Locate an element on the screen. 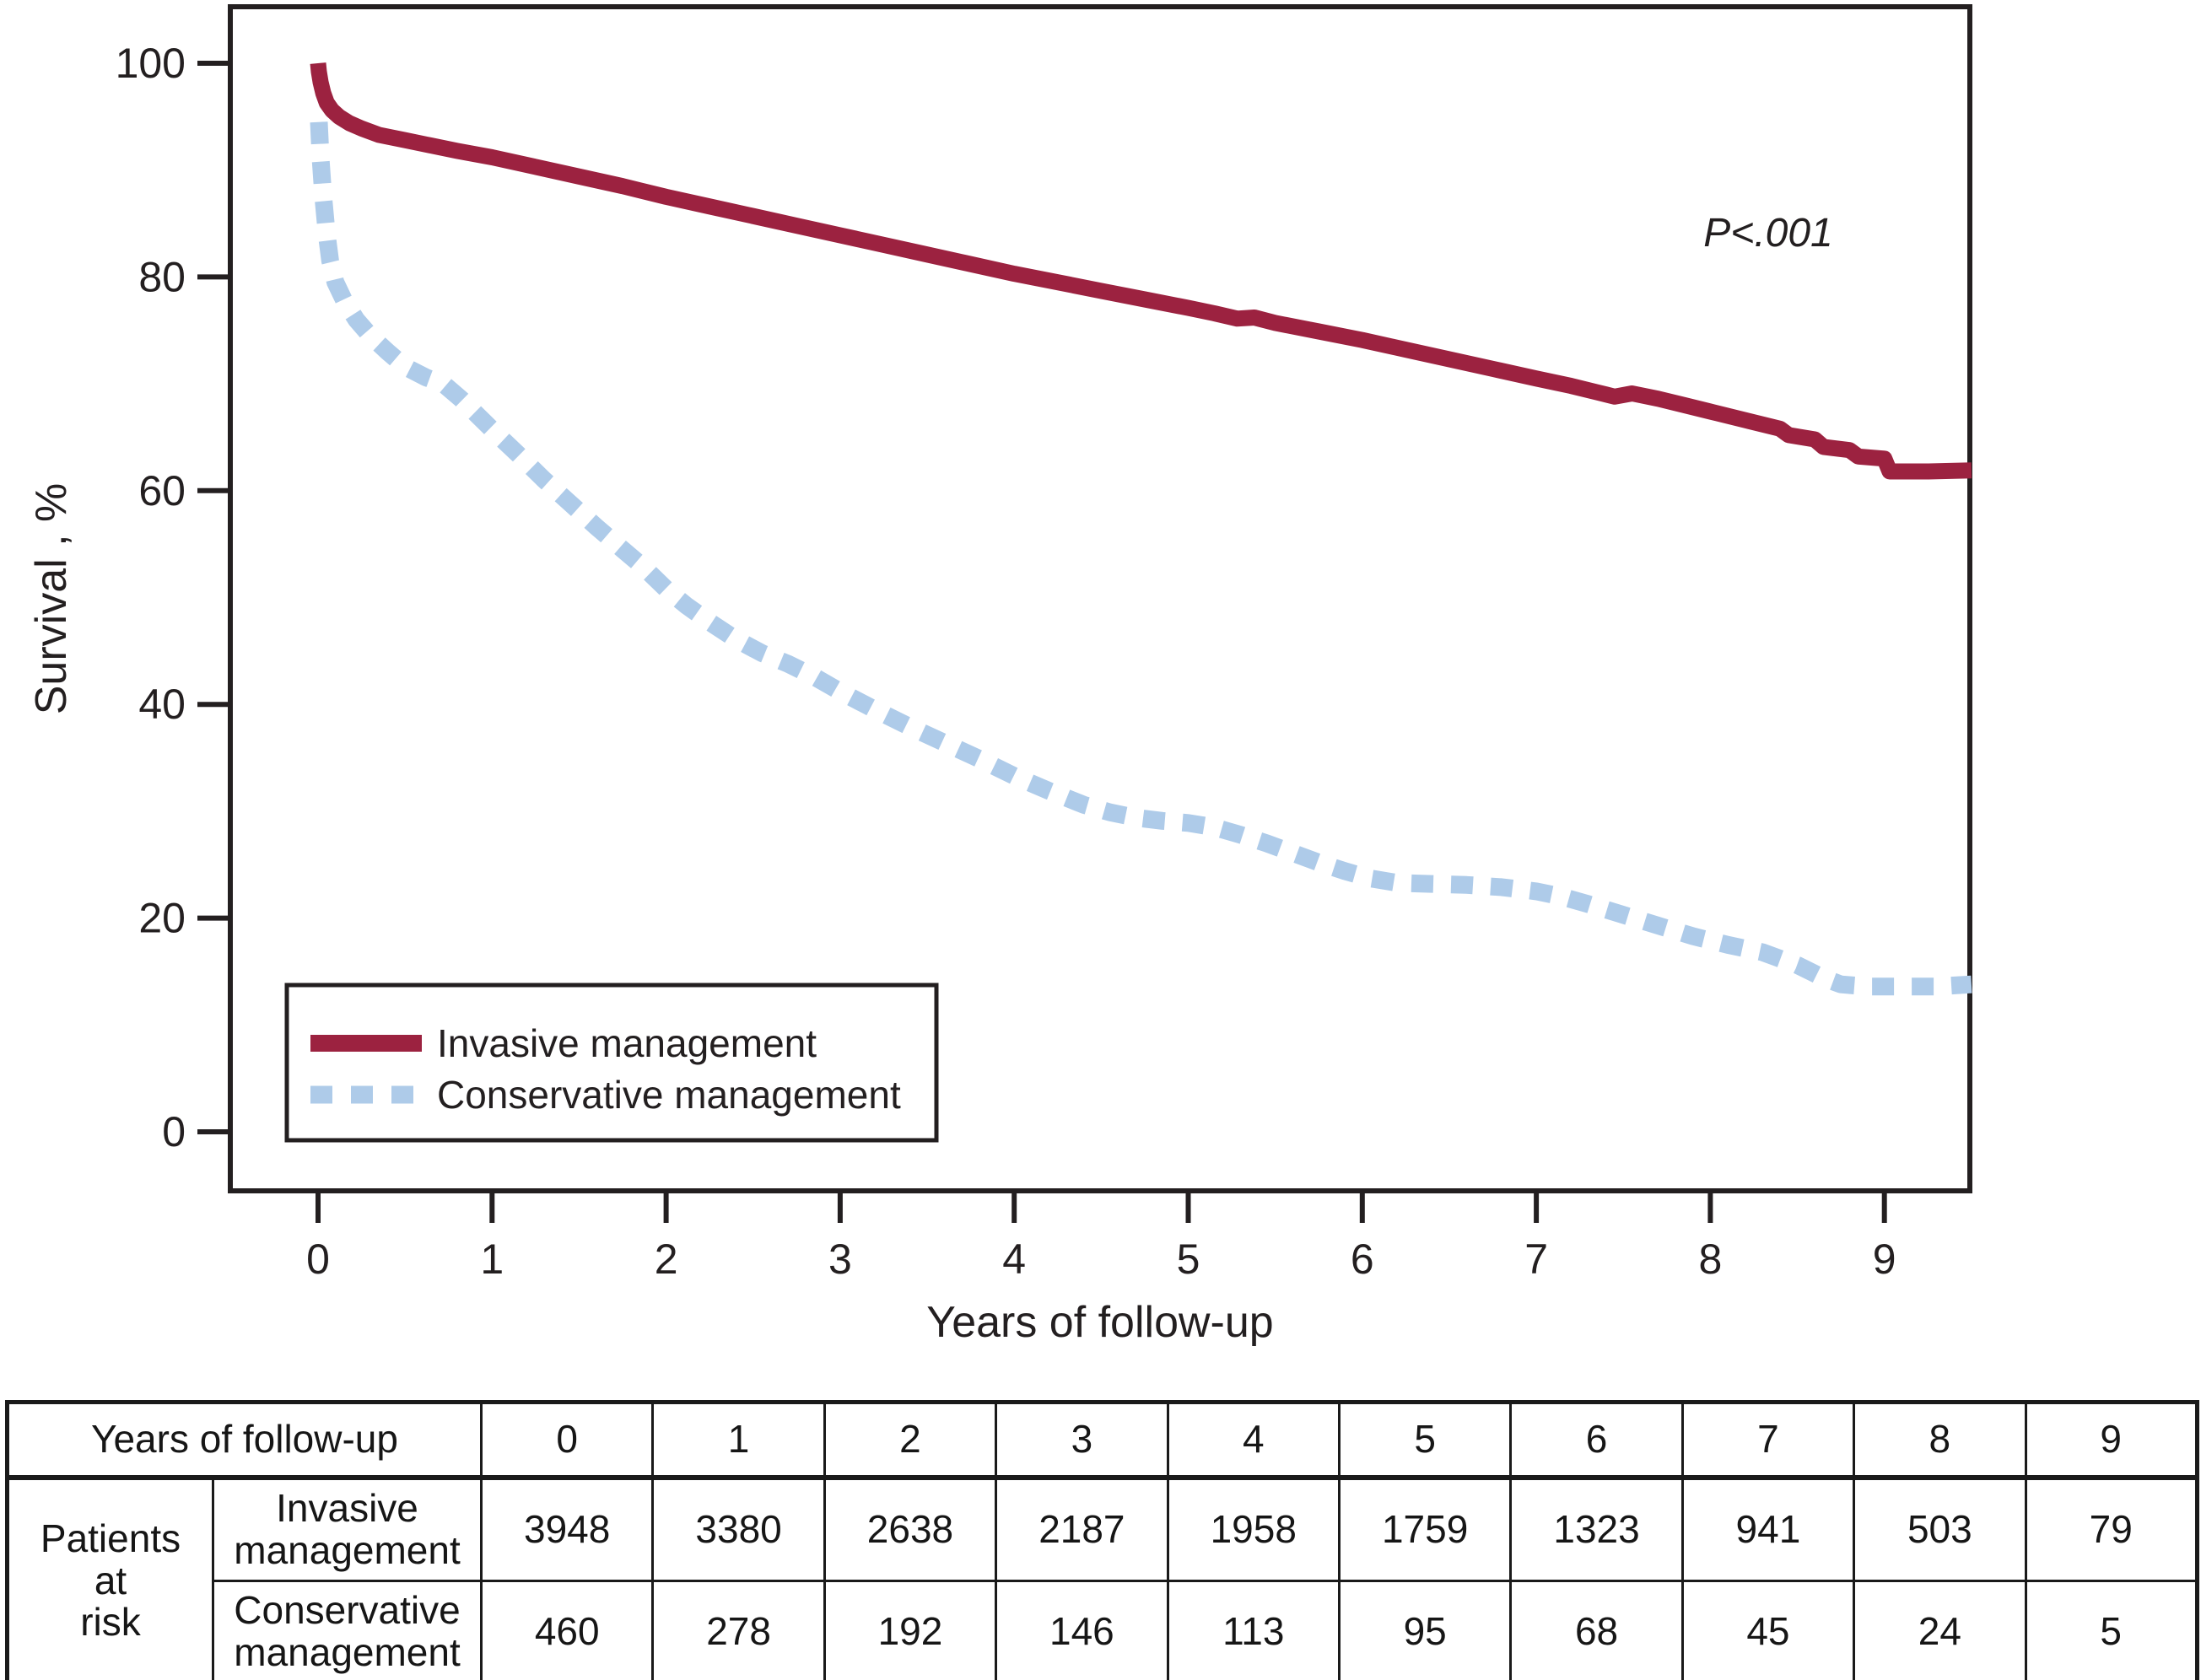 The height and width of the screenshot is (1680, 2201). years-of-follow-up-header: Years of follow-up is located at coordinates (244, 1440).